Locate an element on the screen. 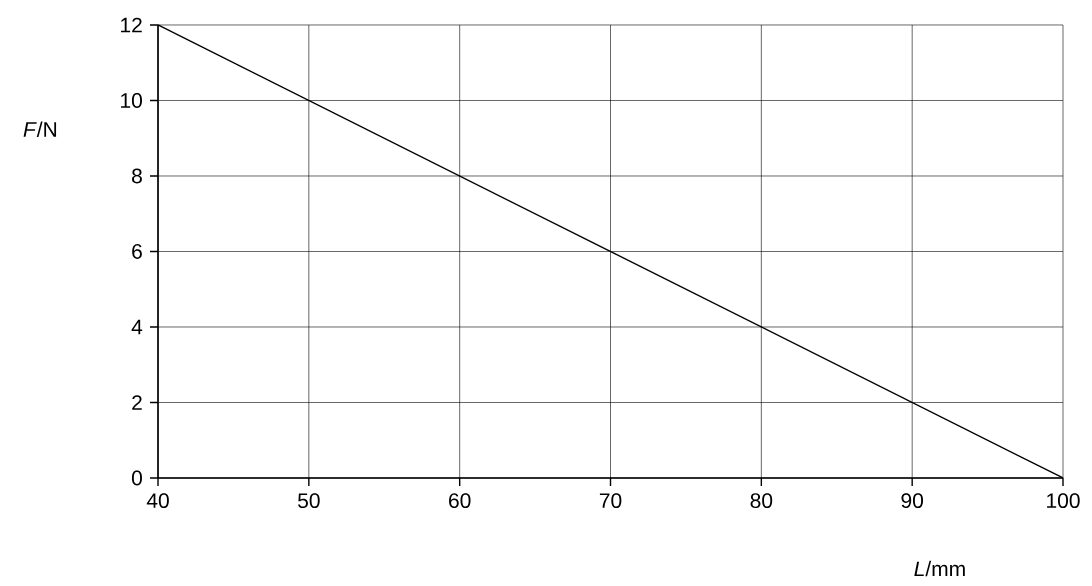 The height and width of the screenshot is (586, 1092). x-tick-label: 80 is located at coordinates (761, 501).